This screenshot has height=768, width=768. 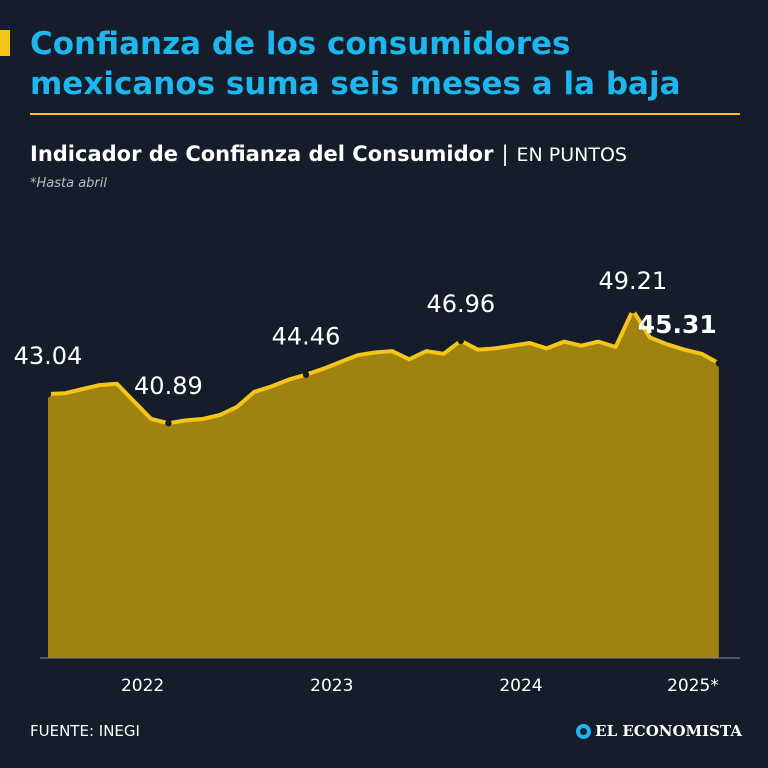 I want to click on title-divider, so click(x=385, y=114).